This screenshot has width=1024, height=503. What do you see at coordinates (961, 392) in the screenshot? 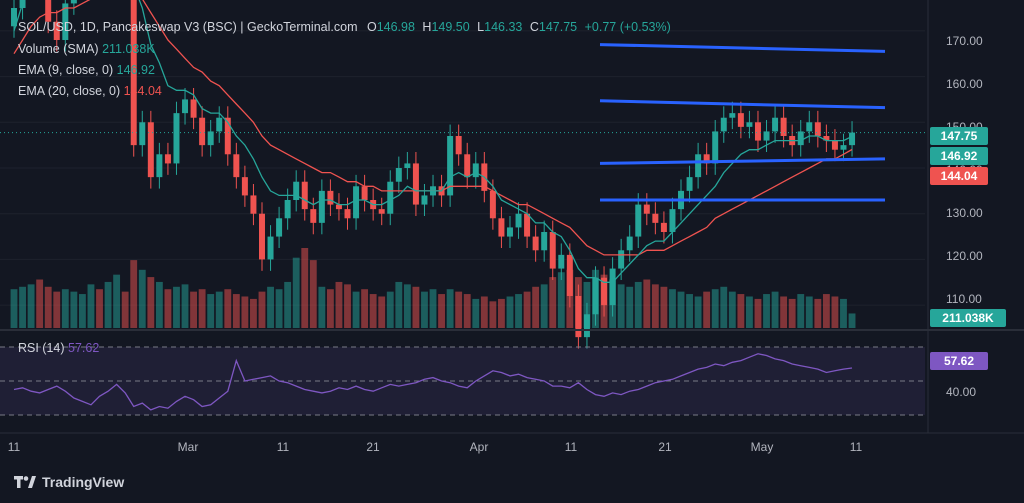
I see `rsi-tick: 40.00` at bounding box center [961, 392].